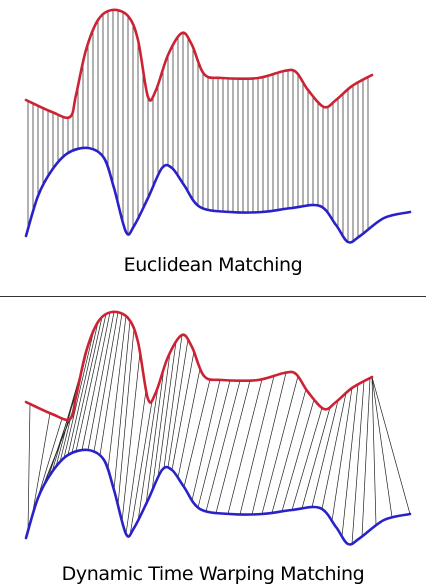 This screenshot has height=588, width=446. Describe the element at coordinates (218, 195) in the screenshot. I see `euclidean-blue-series` at that location.